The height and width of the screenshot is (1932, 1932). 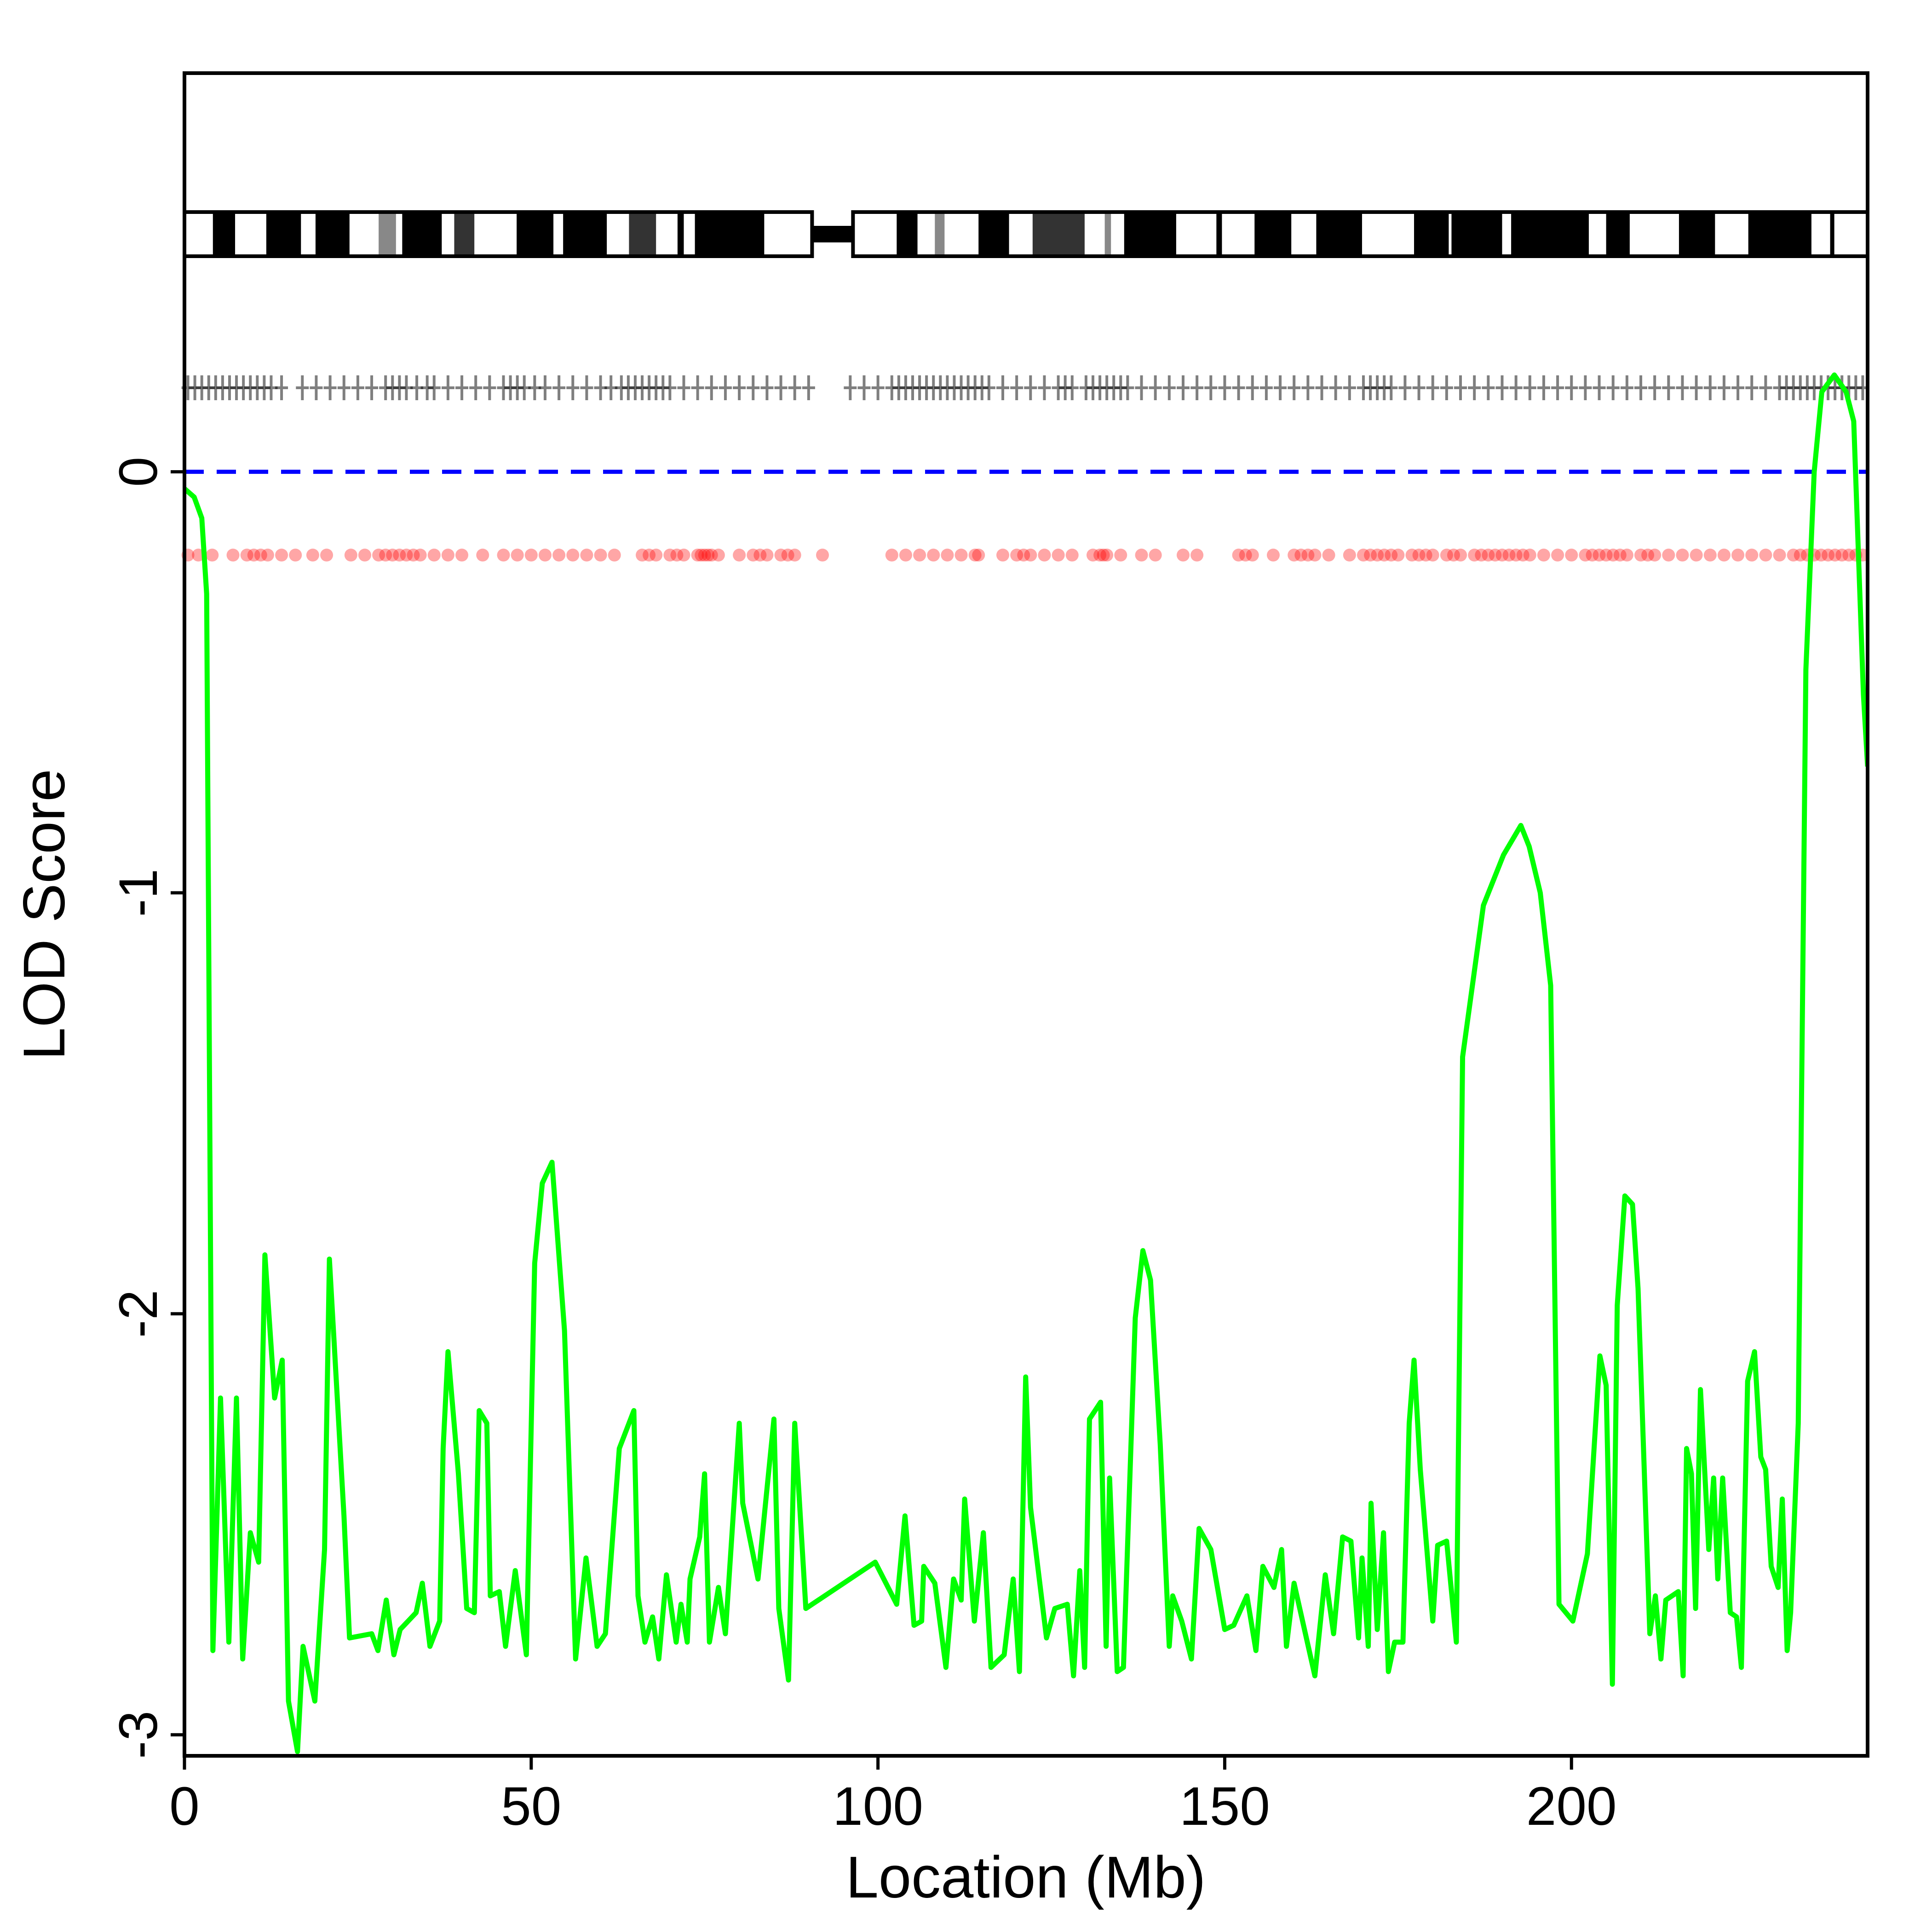 What do you see at coordinates (1571, 1806) in the screenshot?
I see `x-tick-label: 200` at bounding box center [1571, 1806].